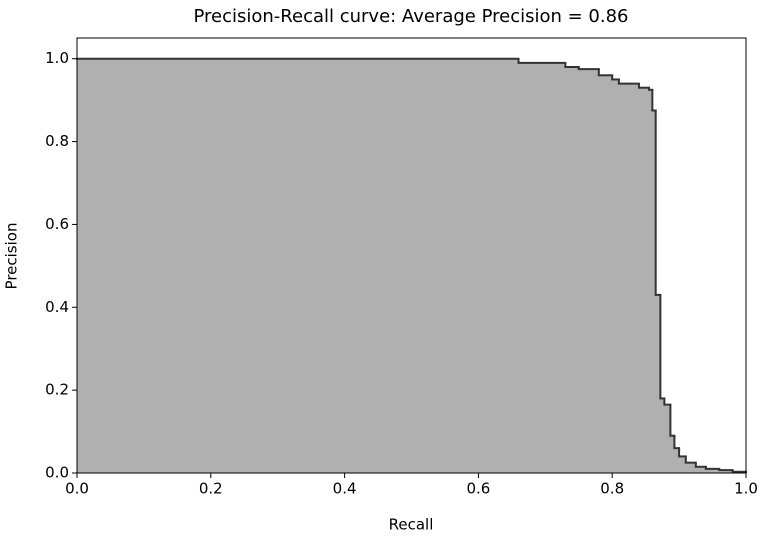 The height and width of the screenshot is (544, 769). Describe the element at coordinates (57, 307) in the screenshot. I see `y-tick-label: 0.4` at that location.